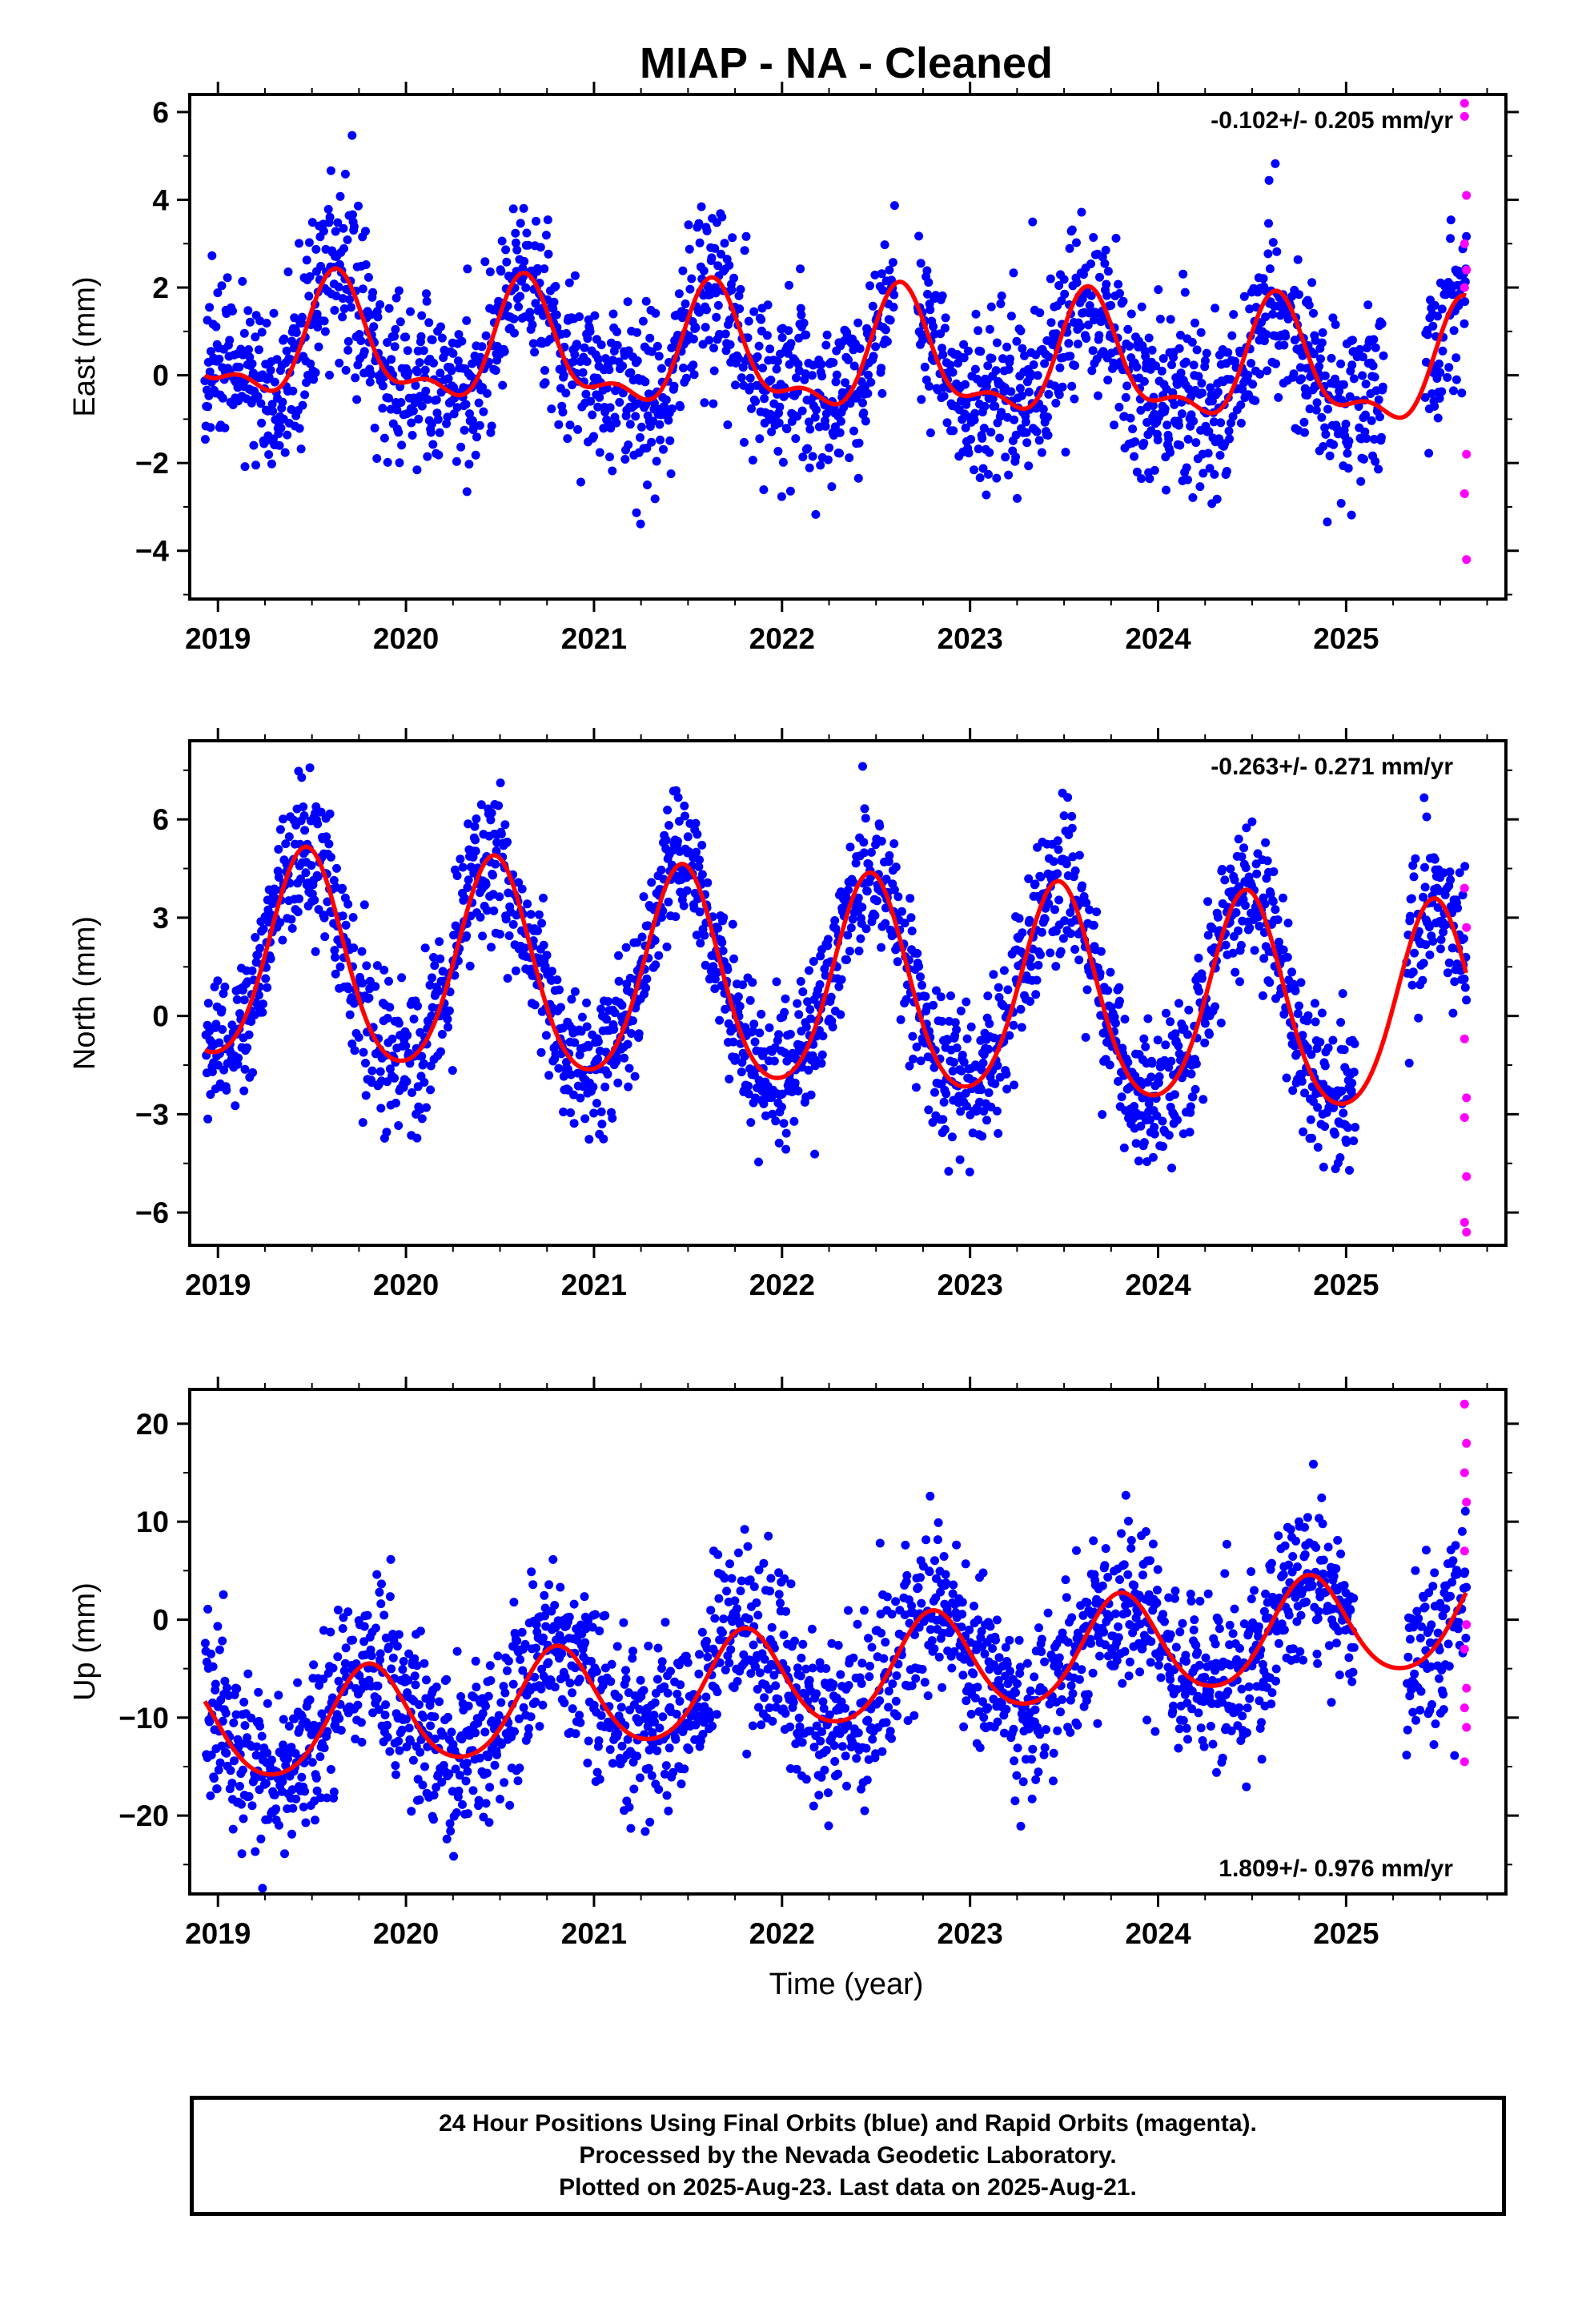 This screenshot has width=1582, height=2324. Describe the element at coordinates (1467, 1232) in the screenshot. I see `rapid-point` at that location.